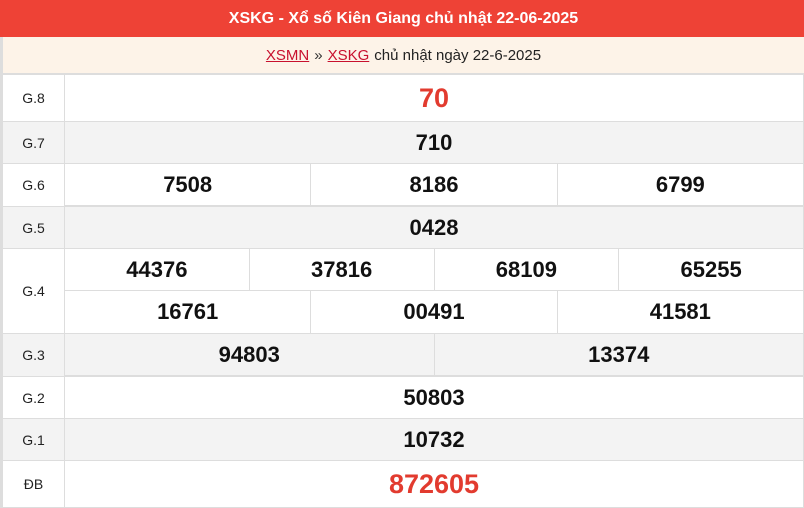 The height and width of the screenshot is (508, 804). Describe the element at coordinates (32, 355) in the screenshot. I see `prize-label: G.3` at that location.